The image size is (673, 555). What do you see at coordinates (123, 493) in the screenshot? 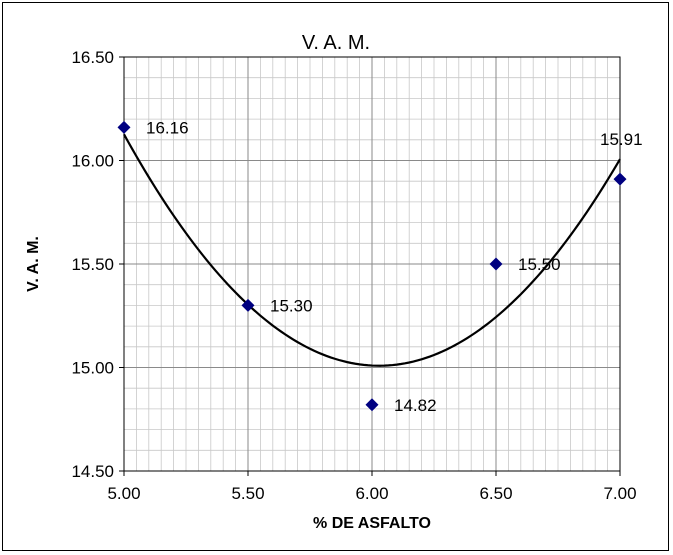
I see `x-tick-label: 5.00` at bounding box center [123, 493].